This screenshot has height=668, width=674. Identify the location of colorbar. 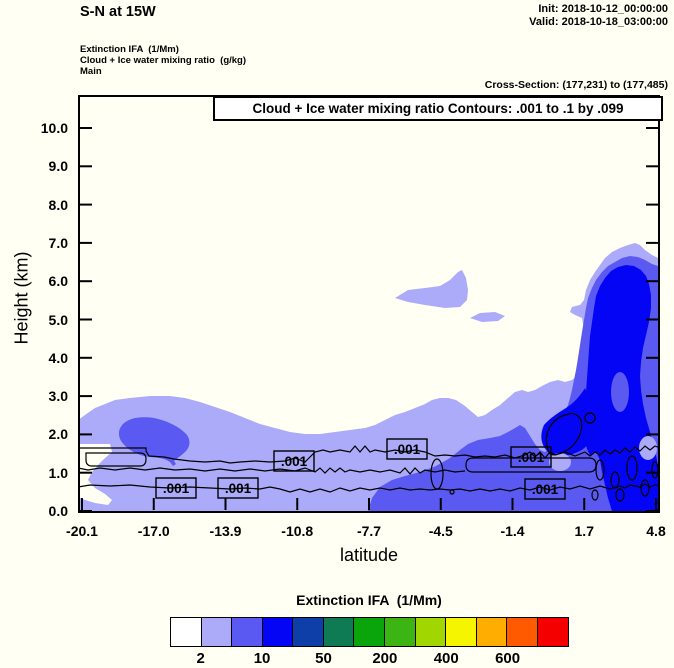
(370, 632).